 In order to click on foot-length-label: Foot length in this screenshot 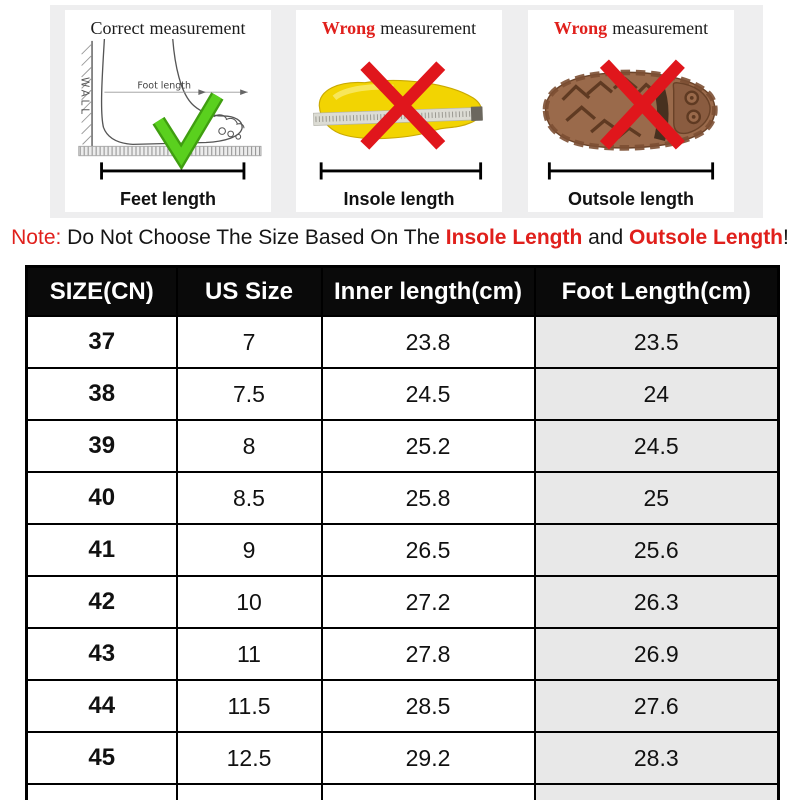, I will do `click(164, 85)`.